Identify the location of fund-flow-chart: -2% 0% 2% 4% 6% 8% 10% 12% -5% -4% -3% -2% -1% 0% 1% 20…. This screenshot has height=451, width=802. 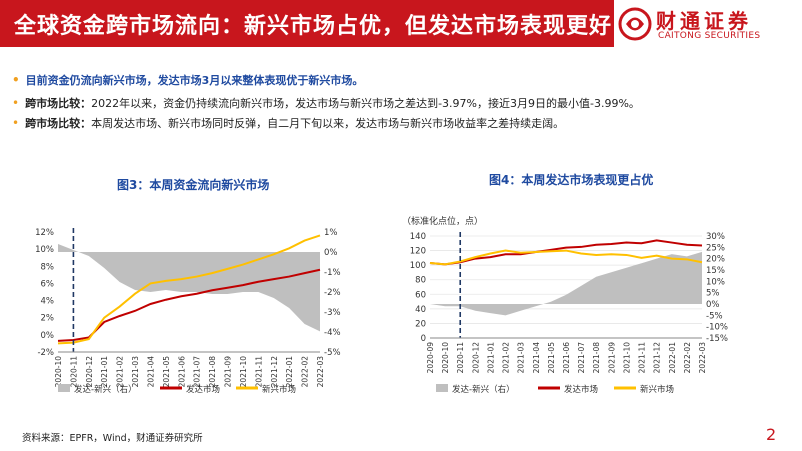
(188, 311).